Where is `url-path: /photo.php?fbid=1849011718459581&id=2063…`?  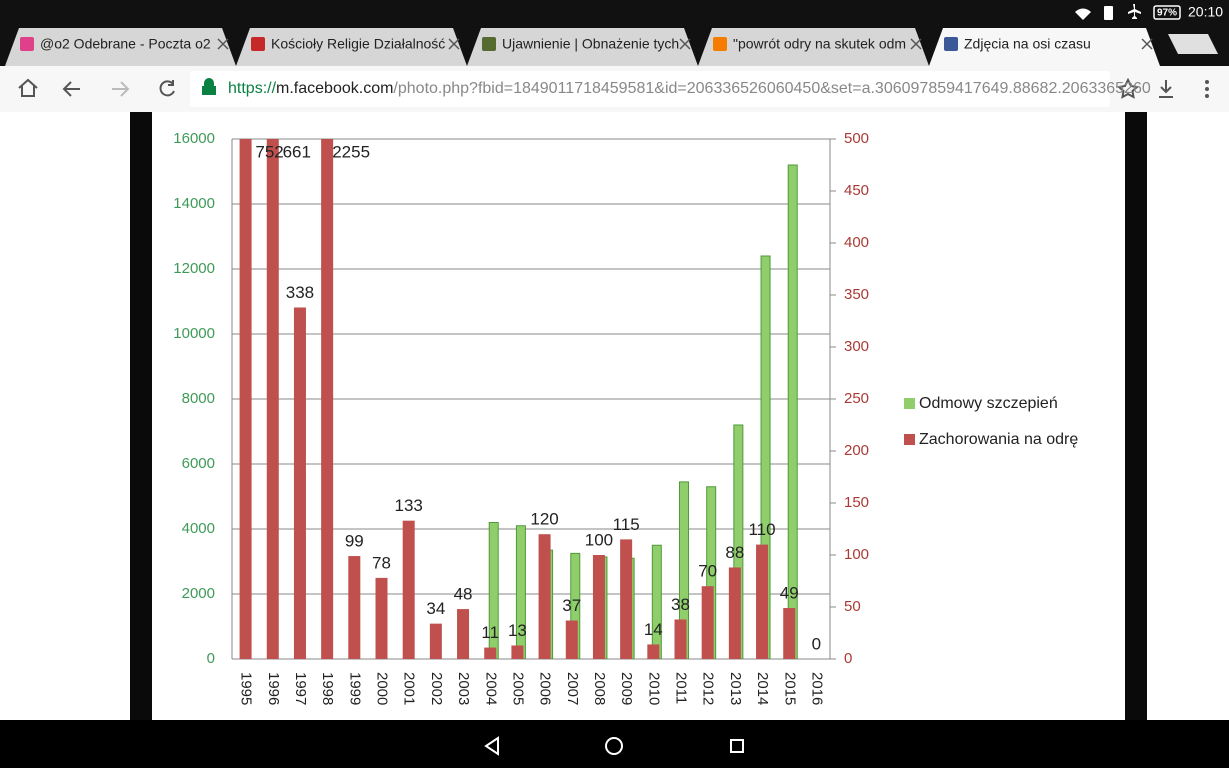
url-path: /photo.php?fbid=1849011718459581&id=2063… is located at coordinates (771, 88).